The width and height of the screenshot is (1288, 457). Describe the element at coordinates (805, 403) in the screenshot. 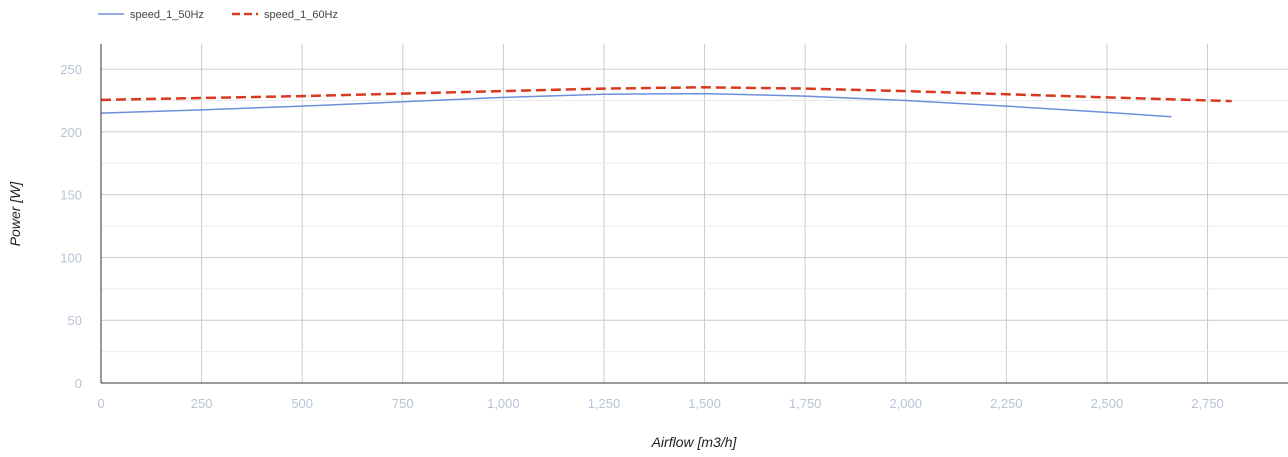

I see `x-tick-label: 1,750` at that location.